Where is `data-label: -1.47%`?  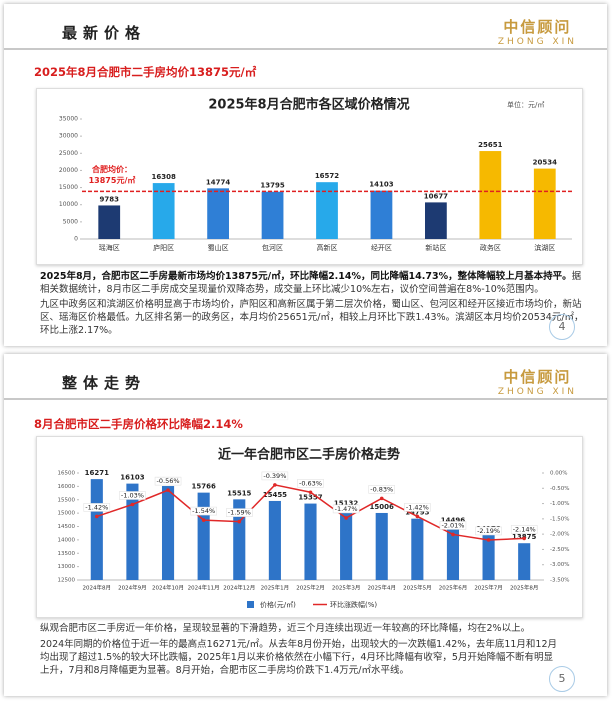 data-label: -1.47% is located at coordinates (346, 509).